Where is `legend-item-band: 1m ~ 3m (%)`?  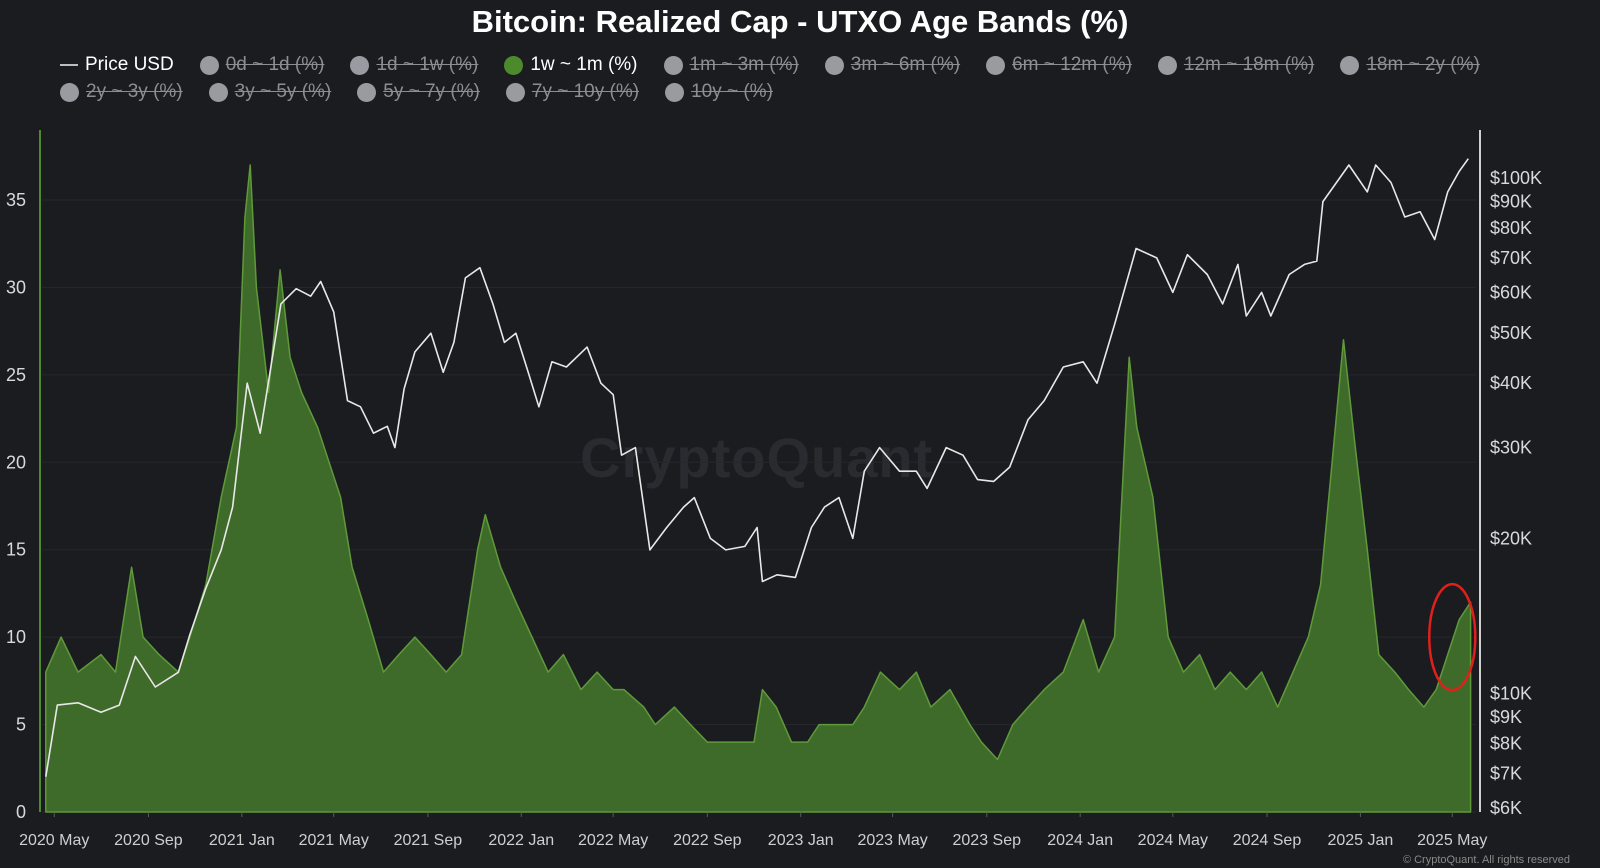
legend-item-band: 1m ~ 3m (%) is located at coordinates (731, 65).